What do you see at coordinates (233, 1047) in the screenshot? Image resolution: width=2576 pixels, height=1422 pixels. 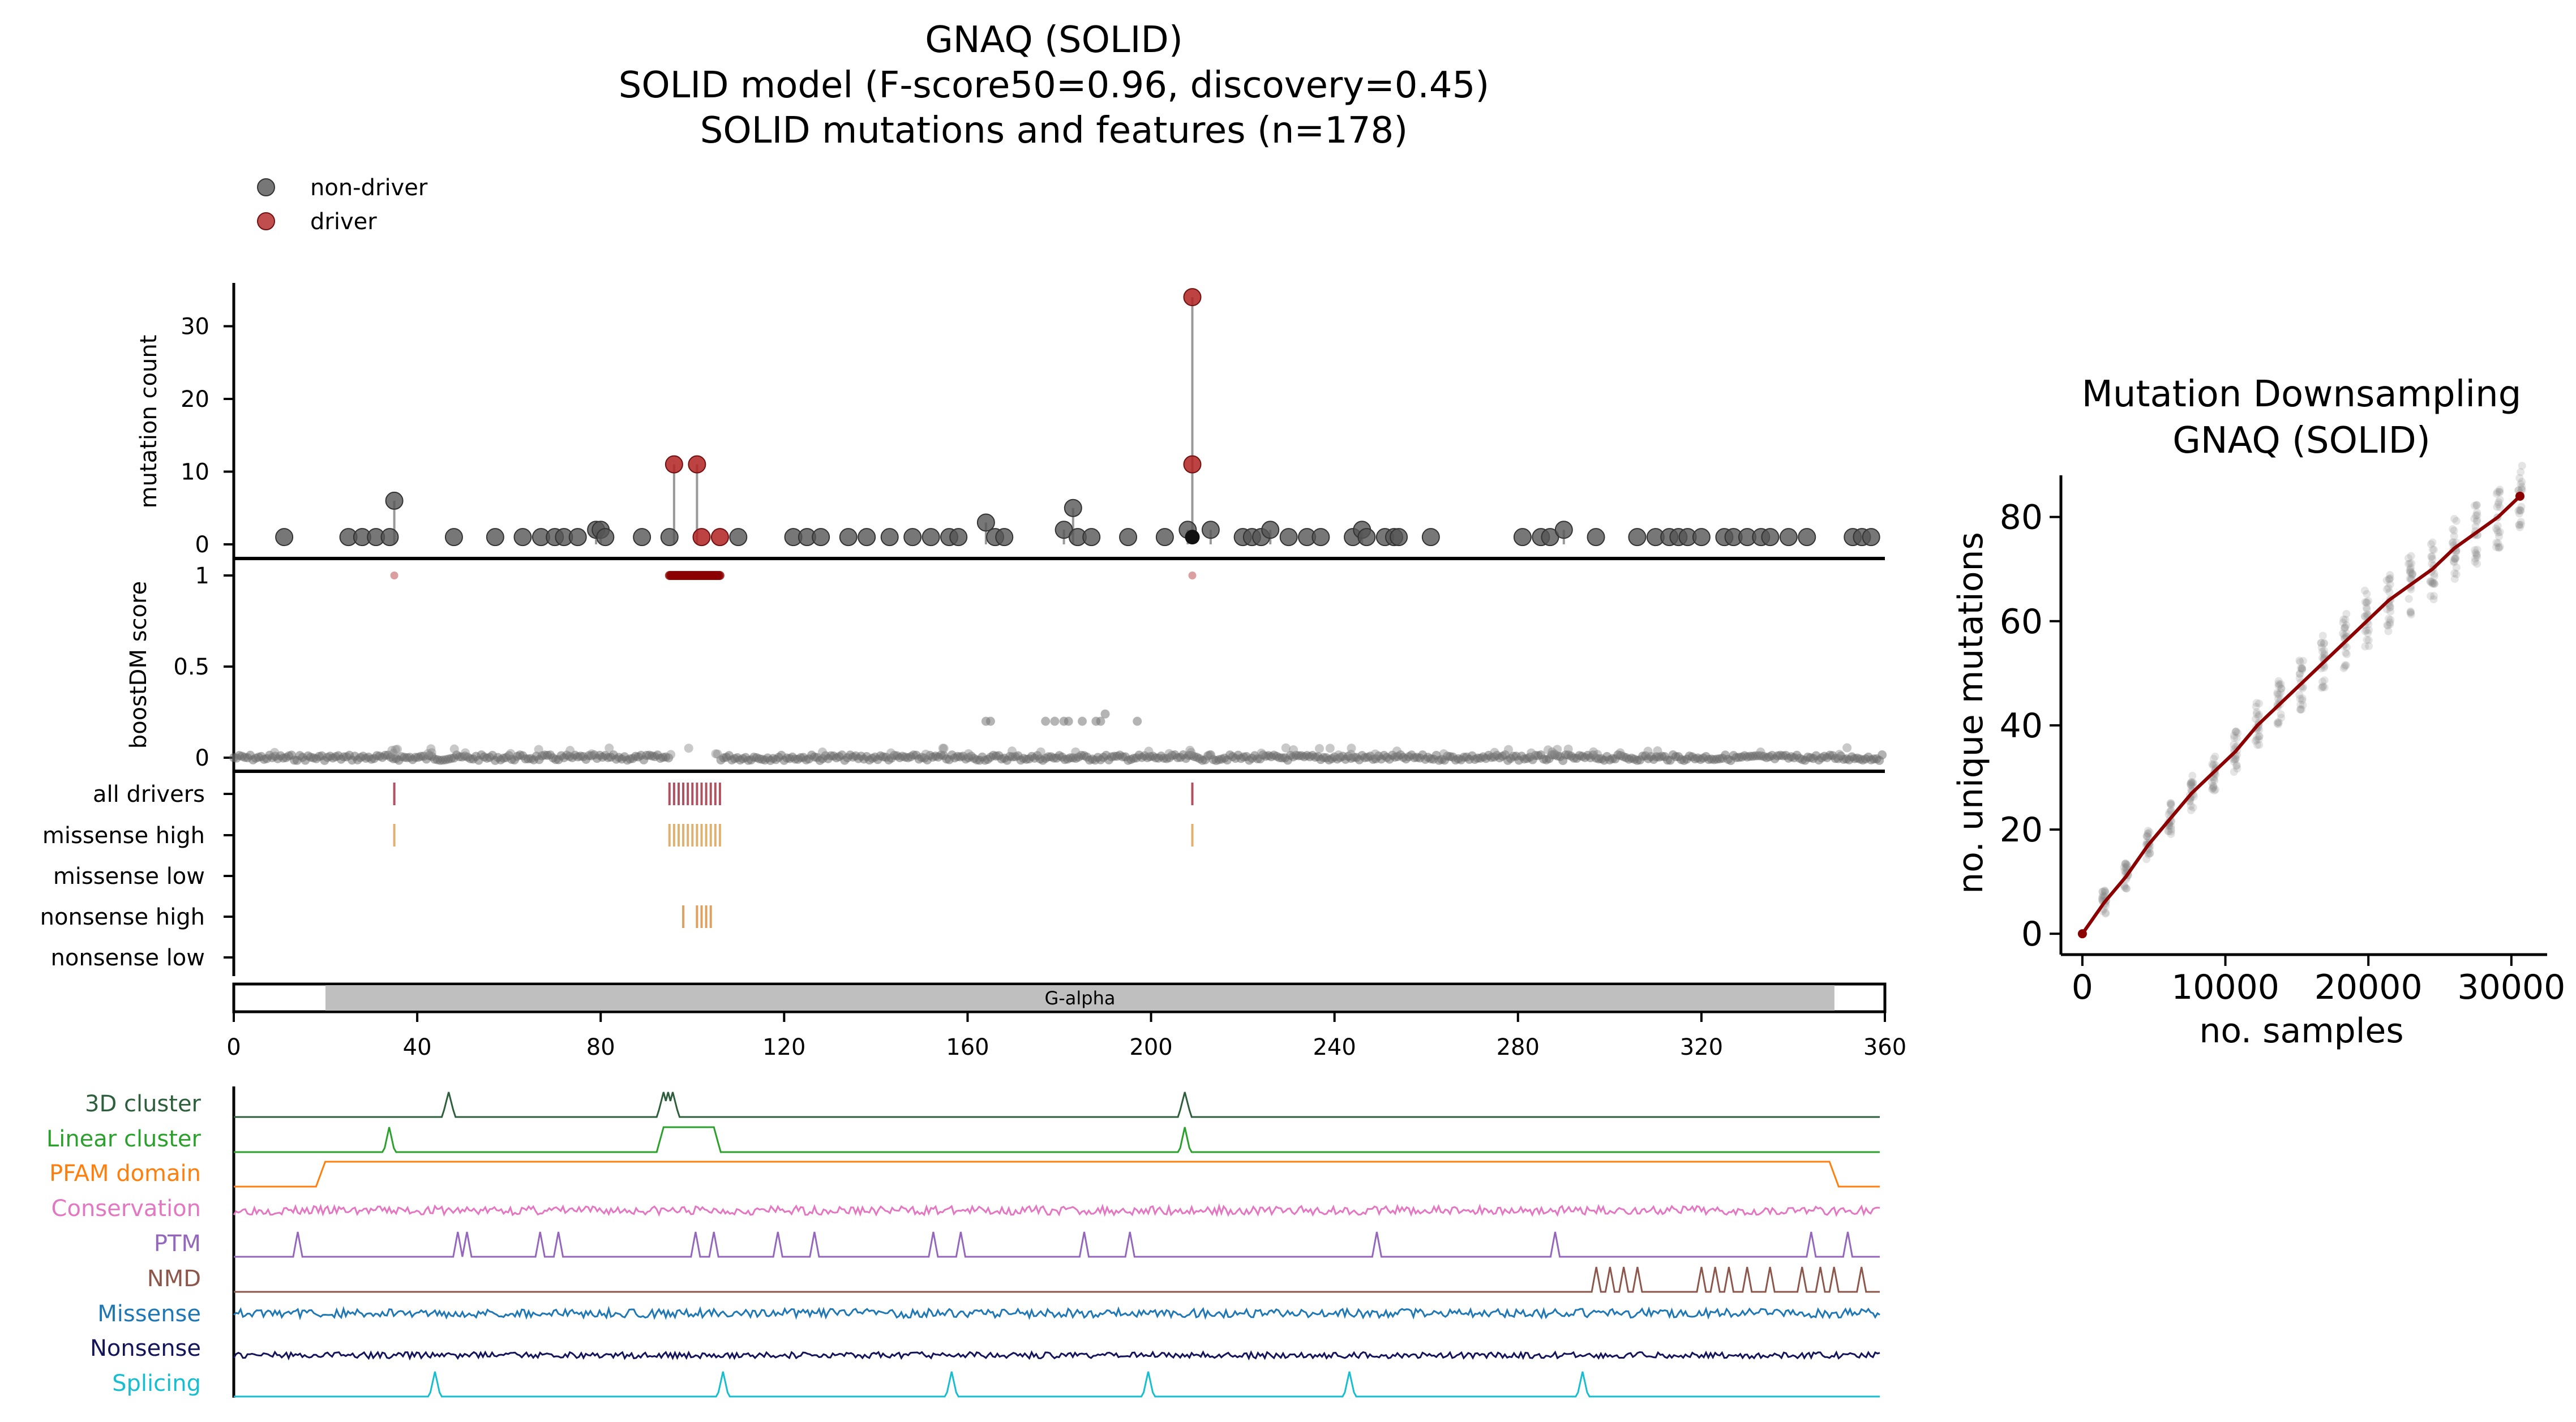 I see `x-tick-label: 0` at bounding box center [233, 1047].